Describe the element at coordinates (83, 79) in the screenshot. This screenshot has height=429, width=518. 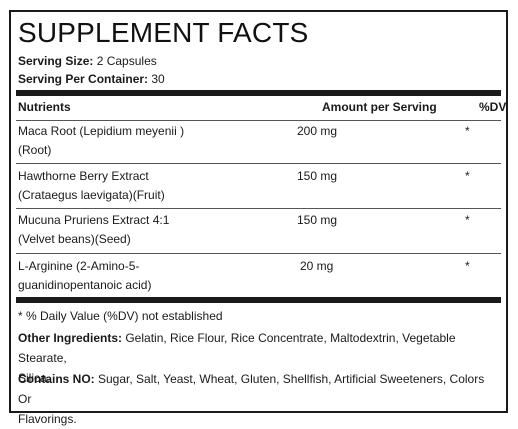
I see `servings-per-container-label: Serving Per Container:` at that location.